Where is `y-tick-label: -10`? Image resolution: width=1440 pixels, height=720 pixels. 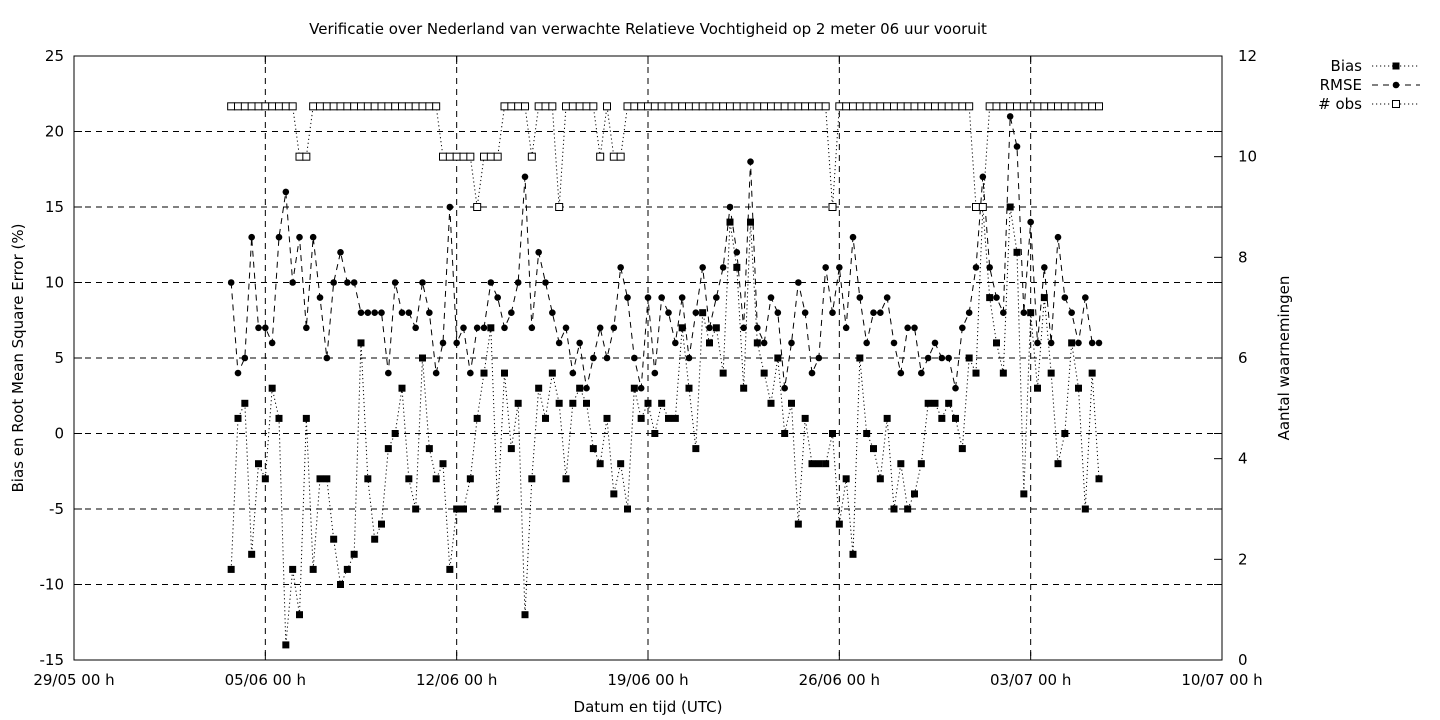
y-tick-label: -10 is located at coordinates (52, 585).